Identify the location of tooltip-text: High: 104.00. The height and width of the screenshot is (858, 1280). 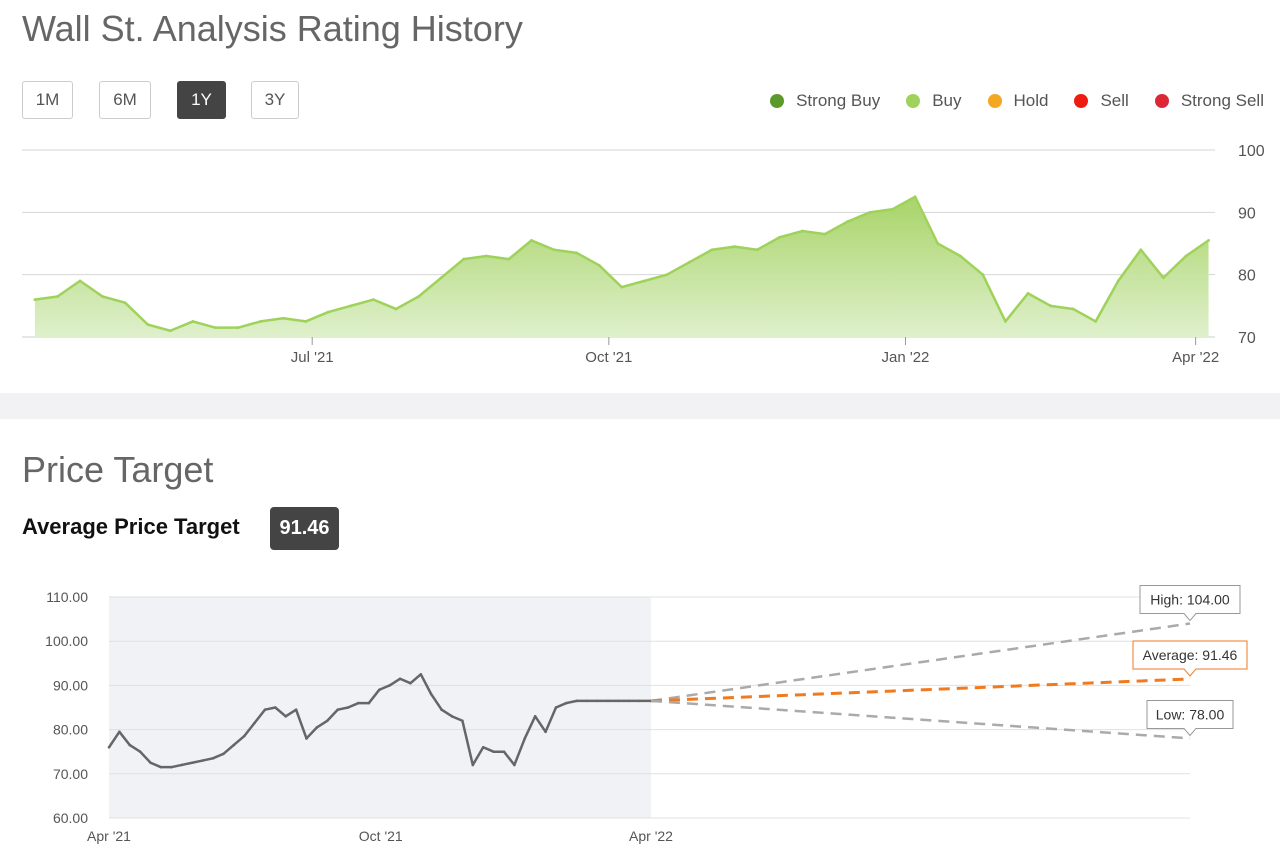
(1190, 600).